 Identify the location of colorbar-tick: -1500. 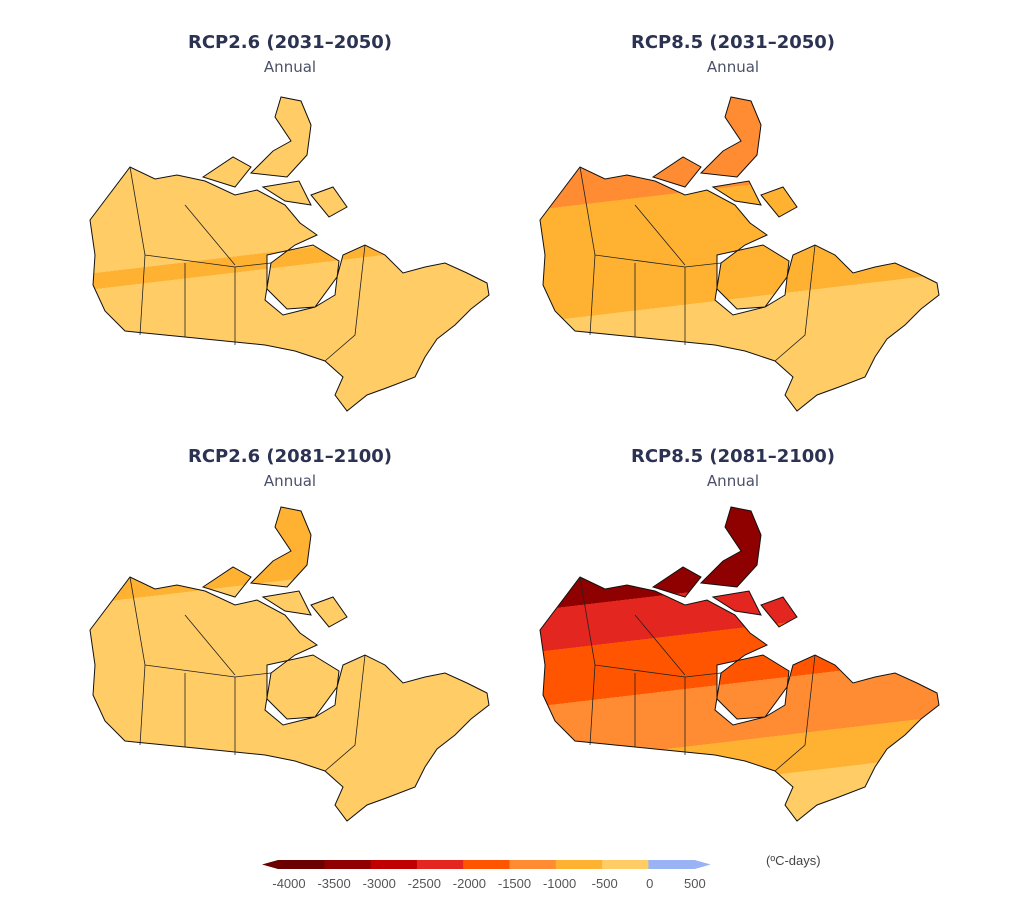
(514, 883).